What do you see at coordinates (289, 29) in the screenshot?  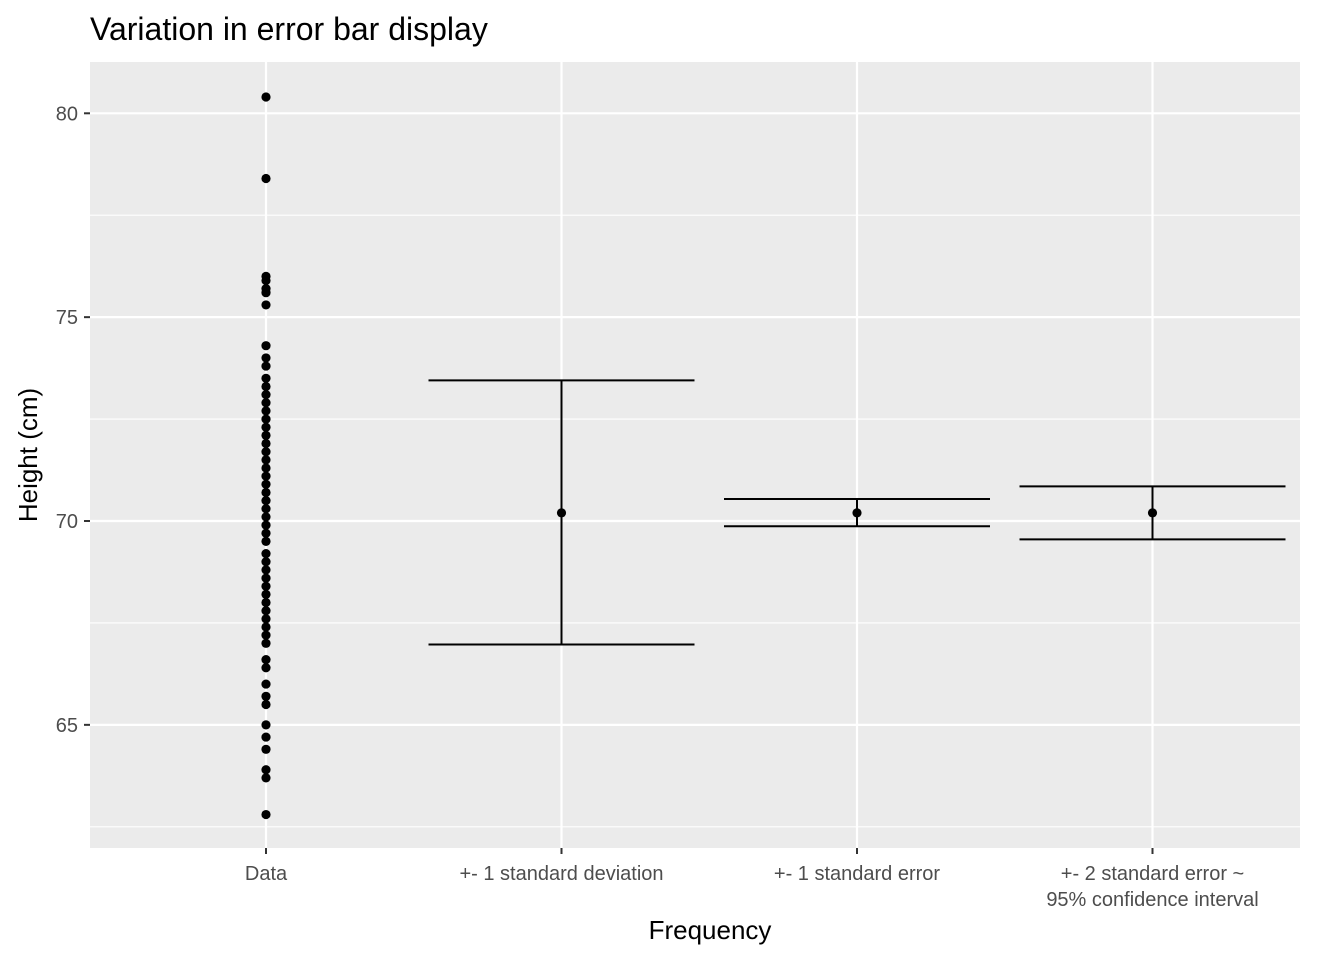 I see `chart-title: Variation in error bar display` at bounding box center [289, 29].